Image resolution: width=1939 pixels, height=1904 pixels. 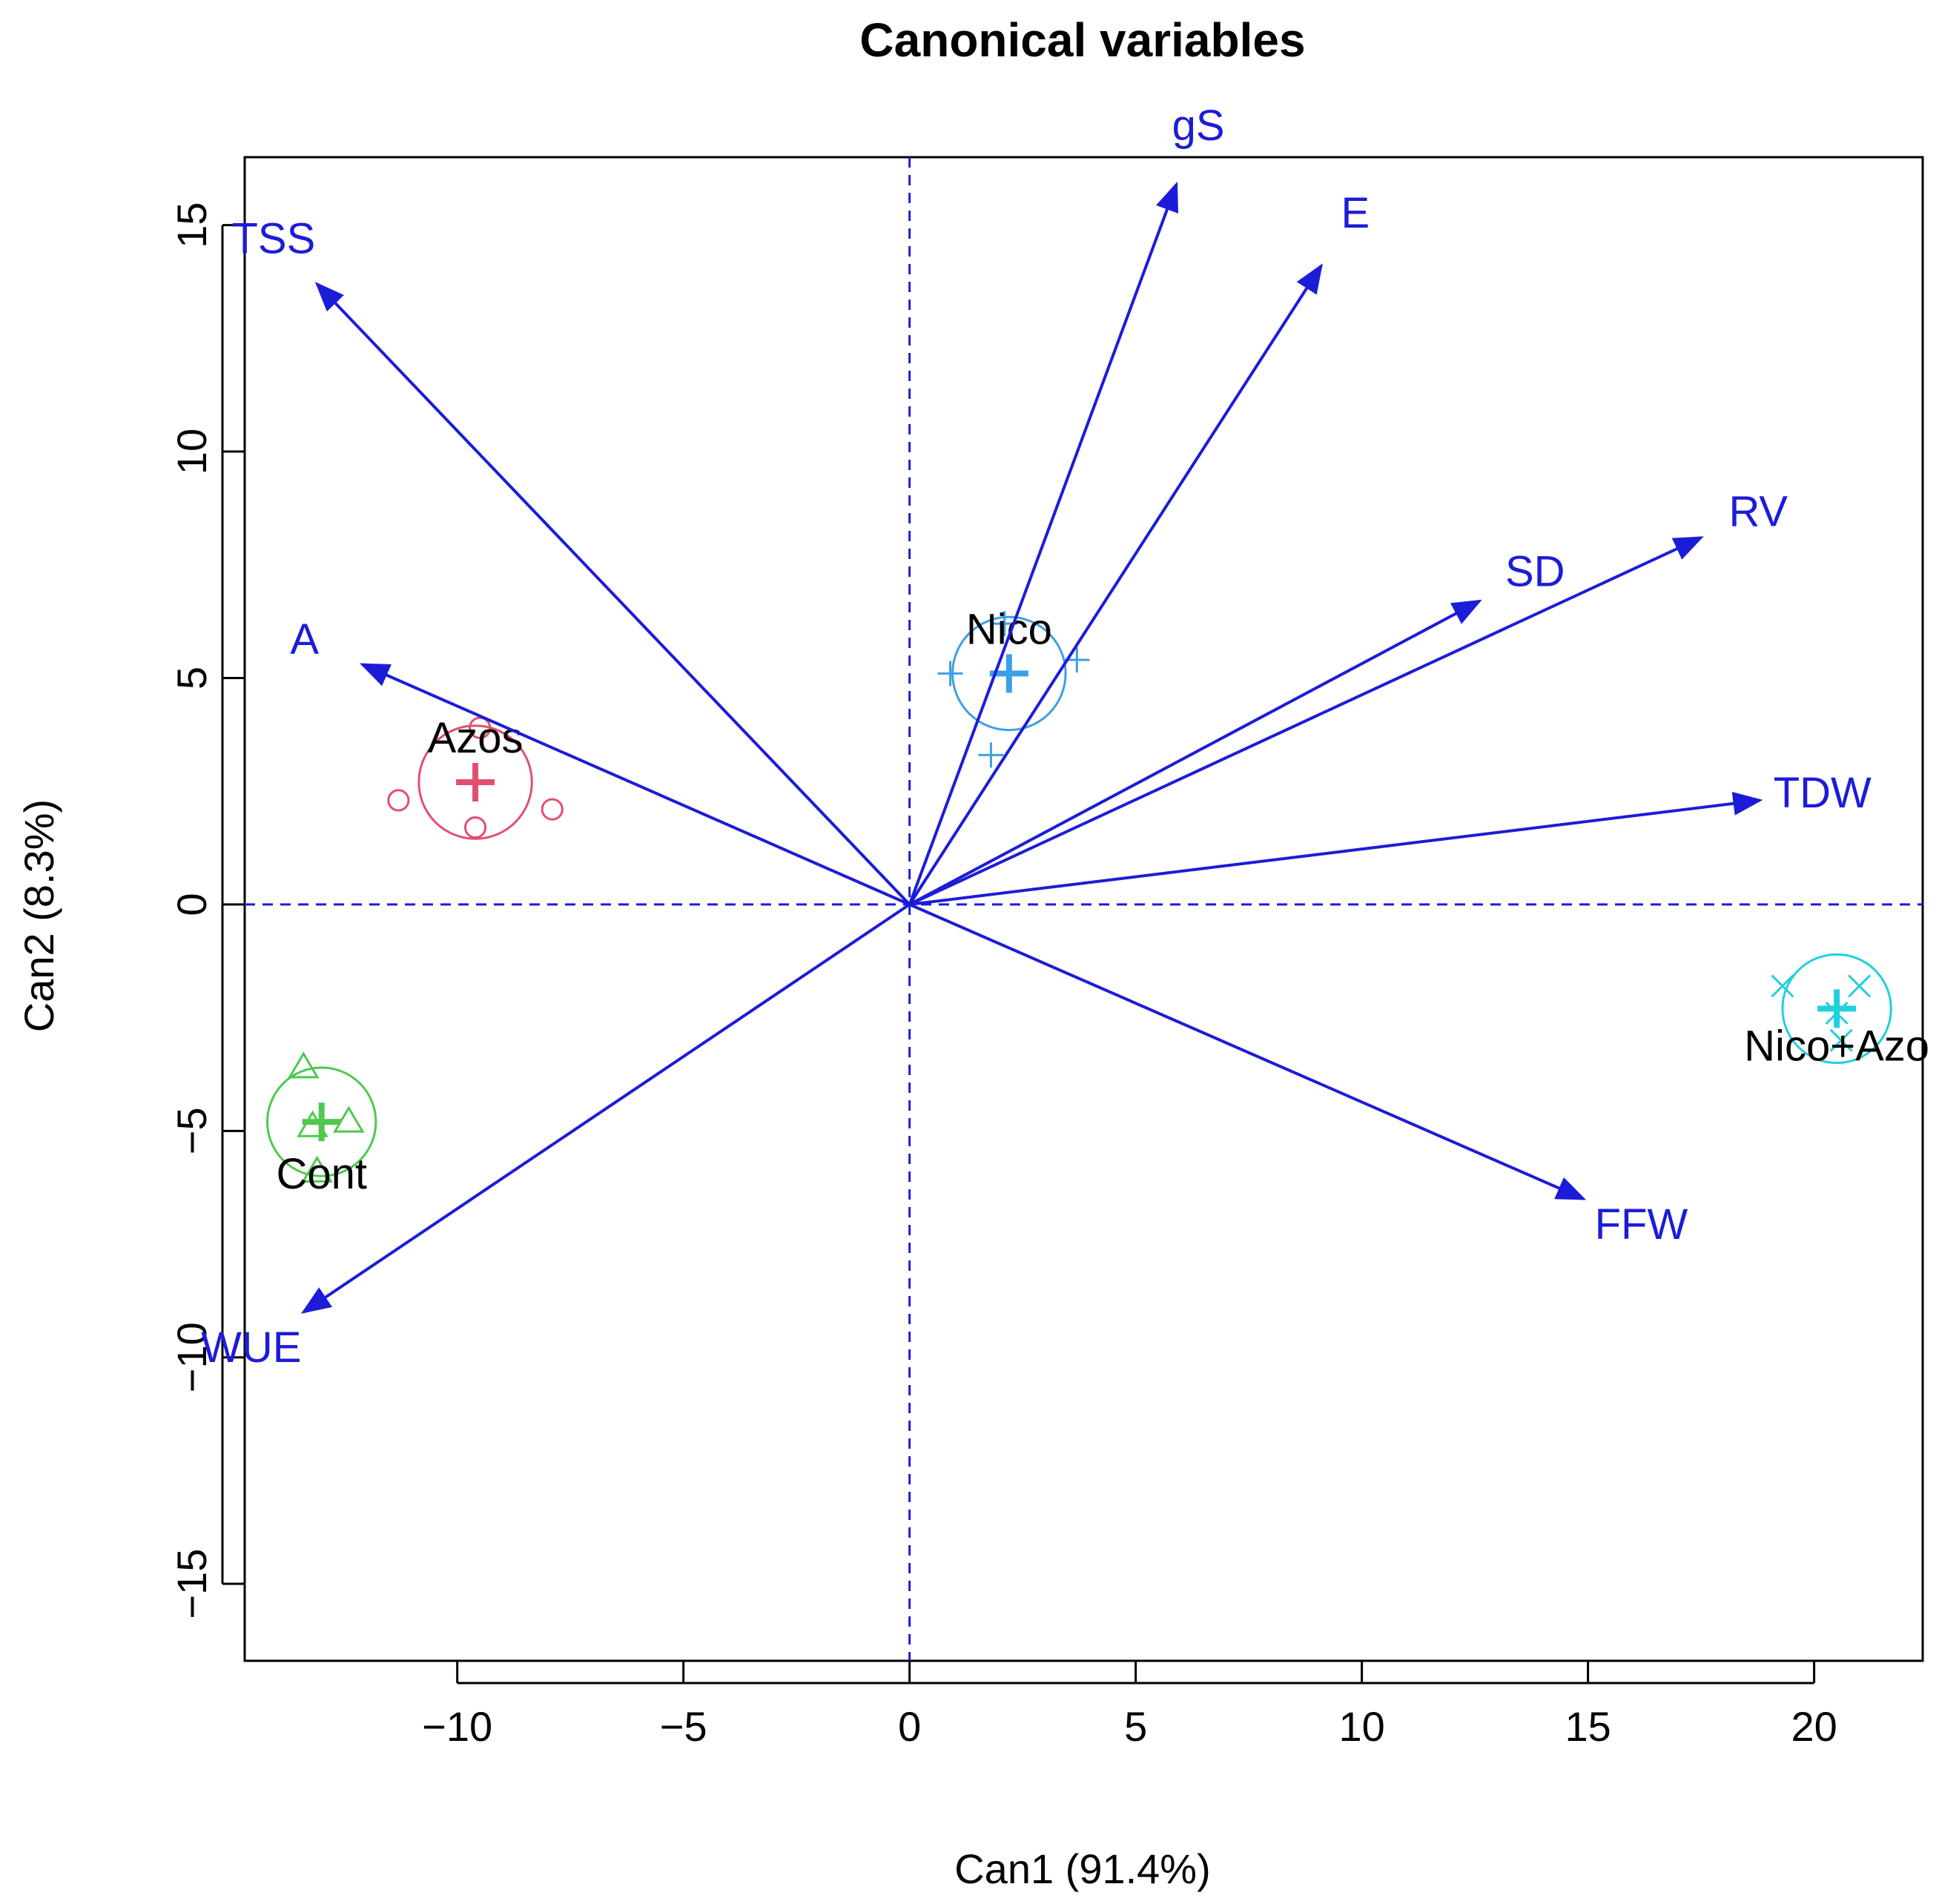 I want to click on vector-wue: WUE, so click(x=556, y=1137).